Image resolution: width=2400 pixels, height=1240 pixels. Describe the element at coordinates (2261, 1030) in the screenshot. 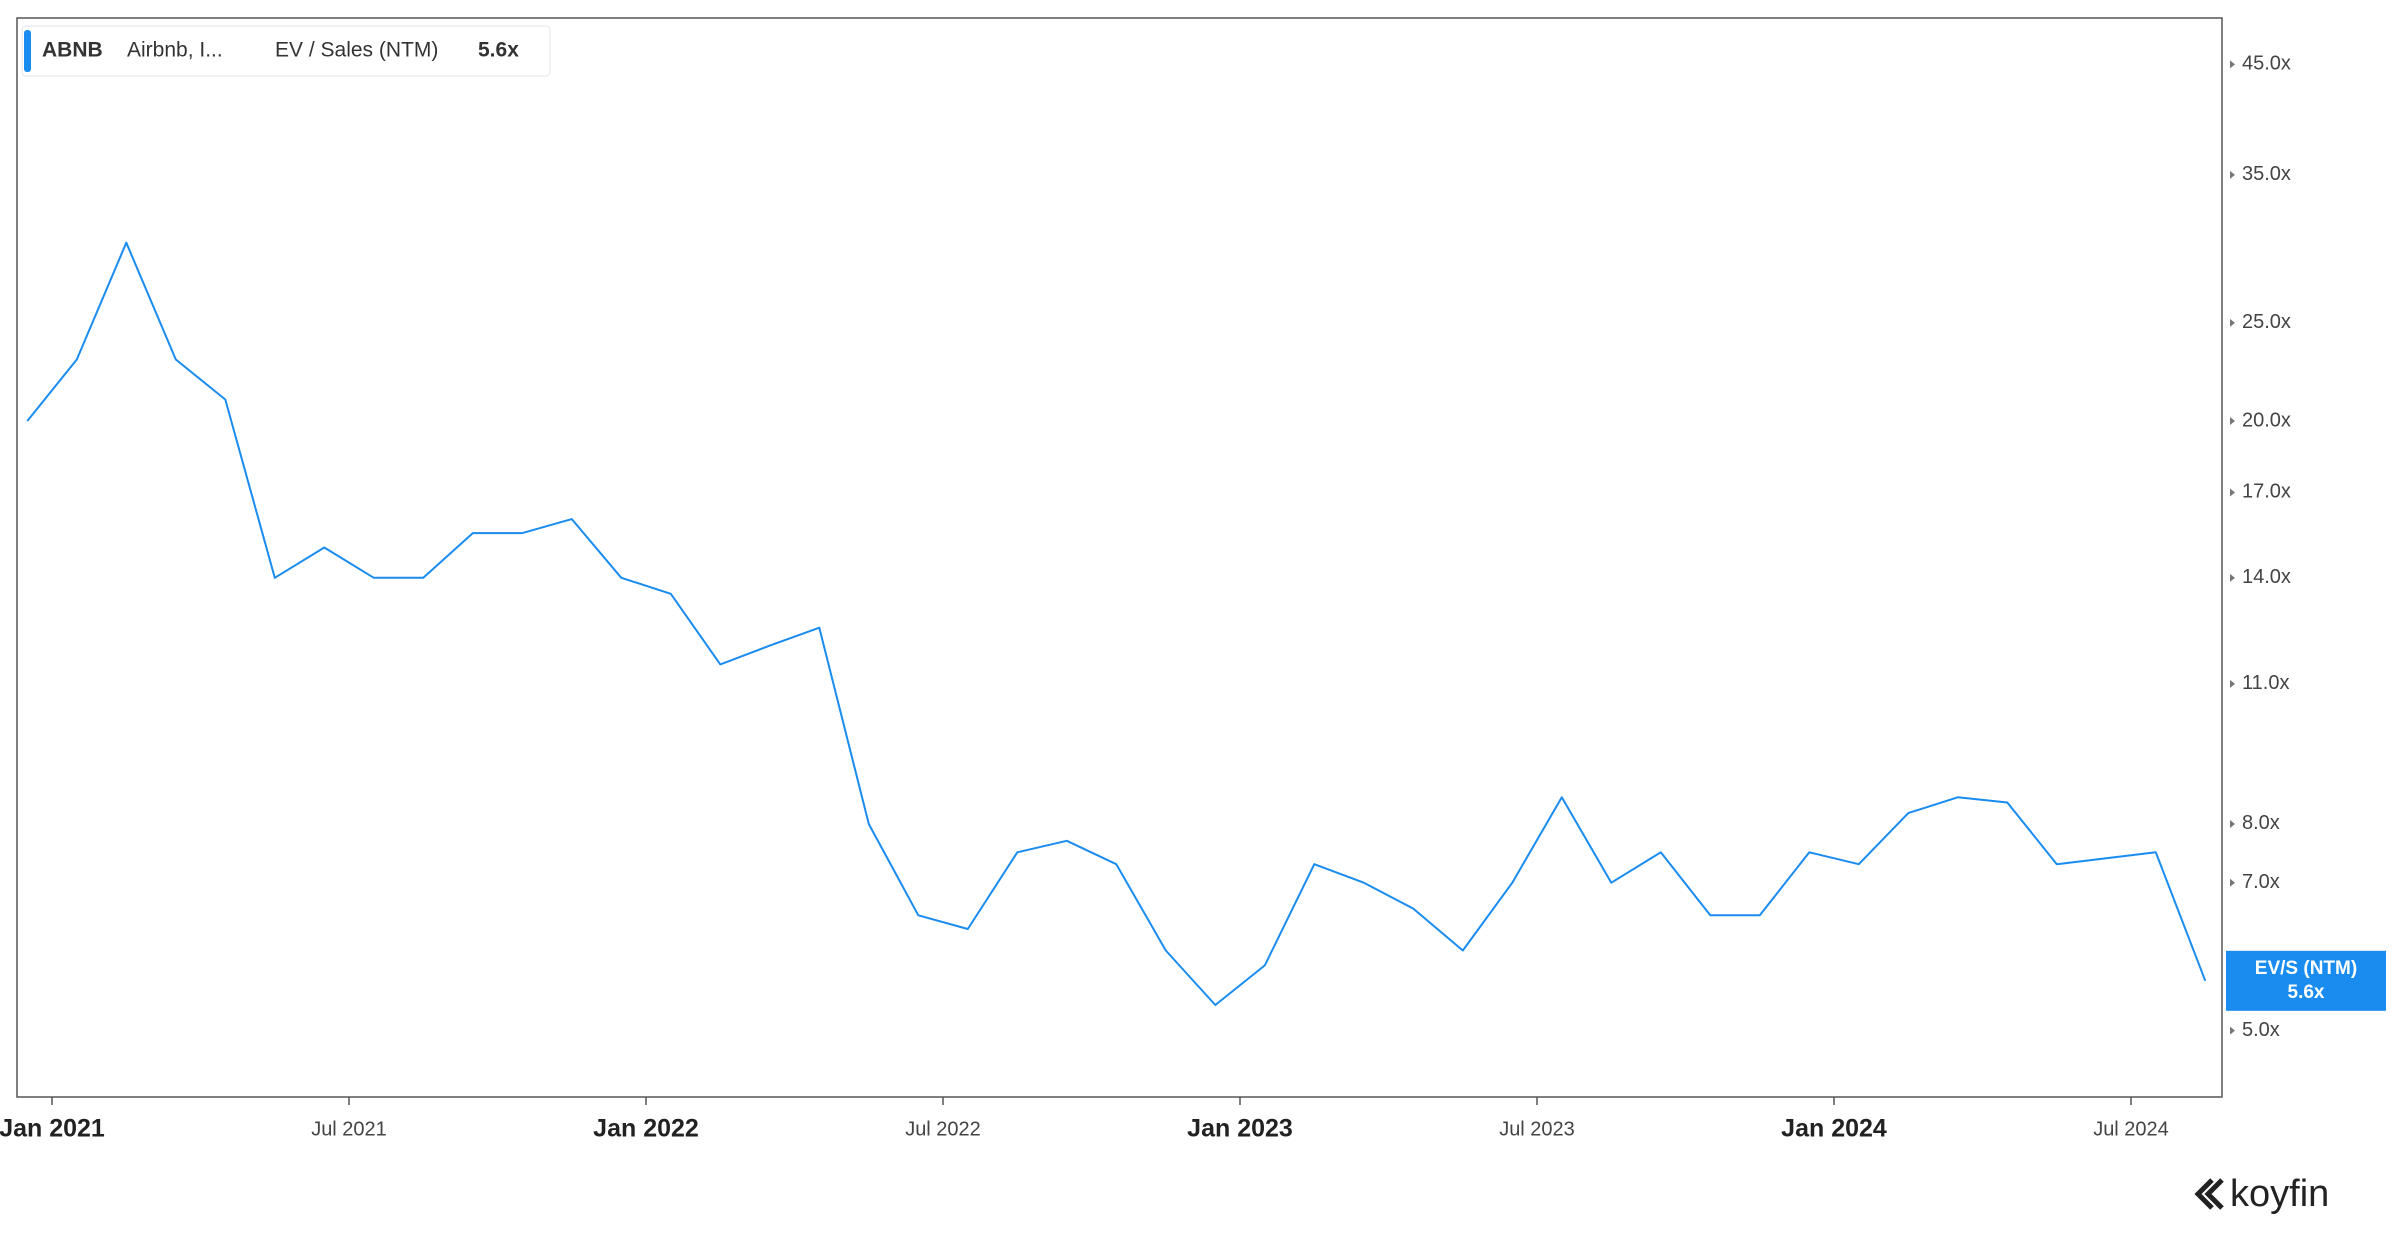

I see `y-tick-label: 5.0x` at that location.